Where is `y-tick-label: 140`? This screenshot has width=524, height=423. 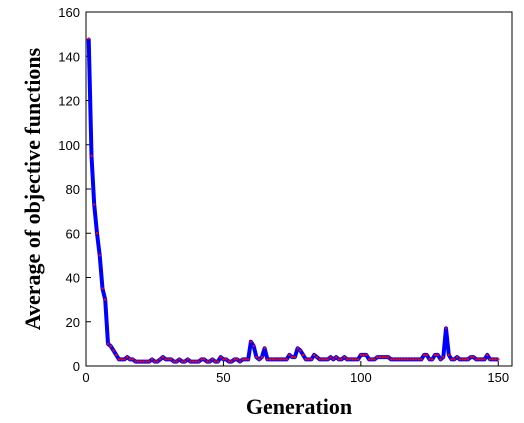
y-tick-label: 140 is located at coordinates (69, 56).